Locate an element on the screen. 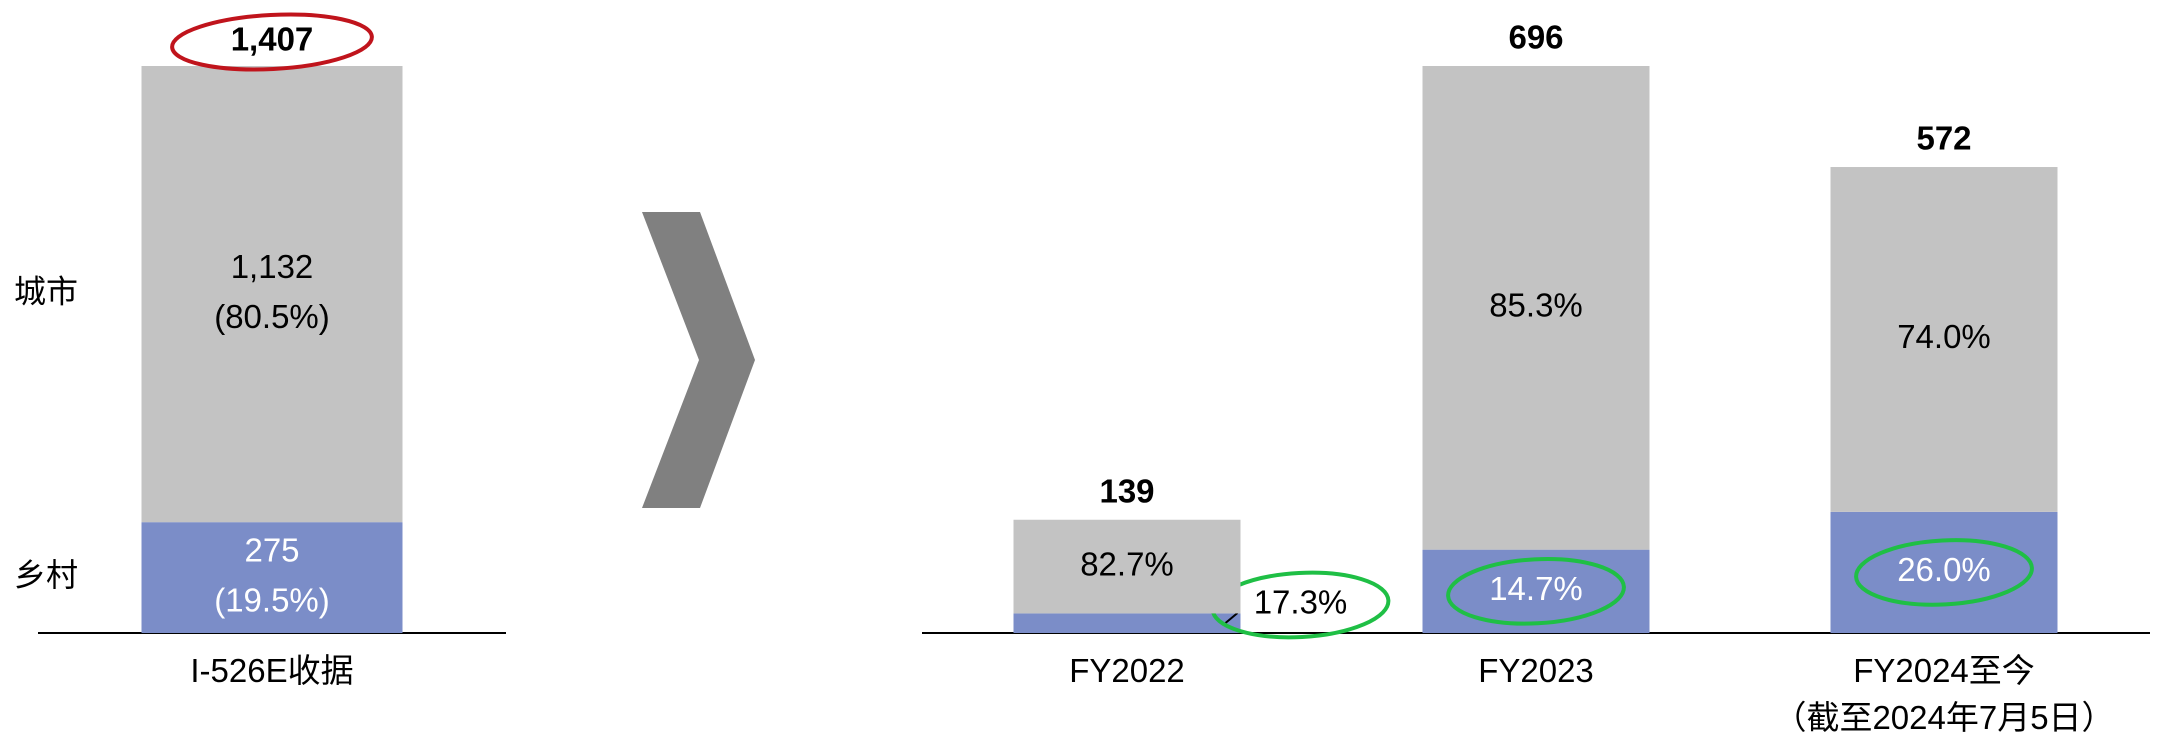  legend-label: 乡村 is located at coordinates (46, 575).